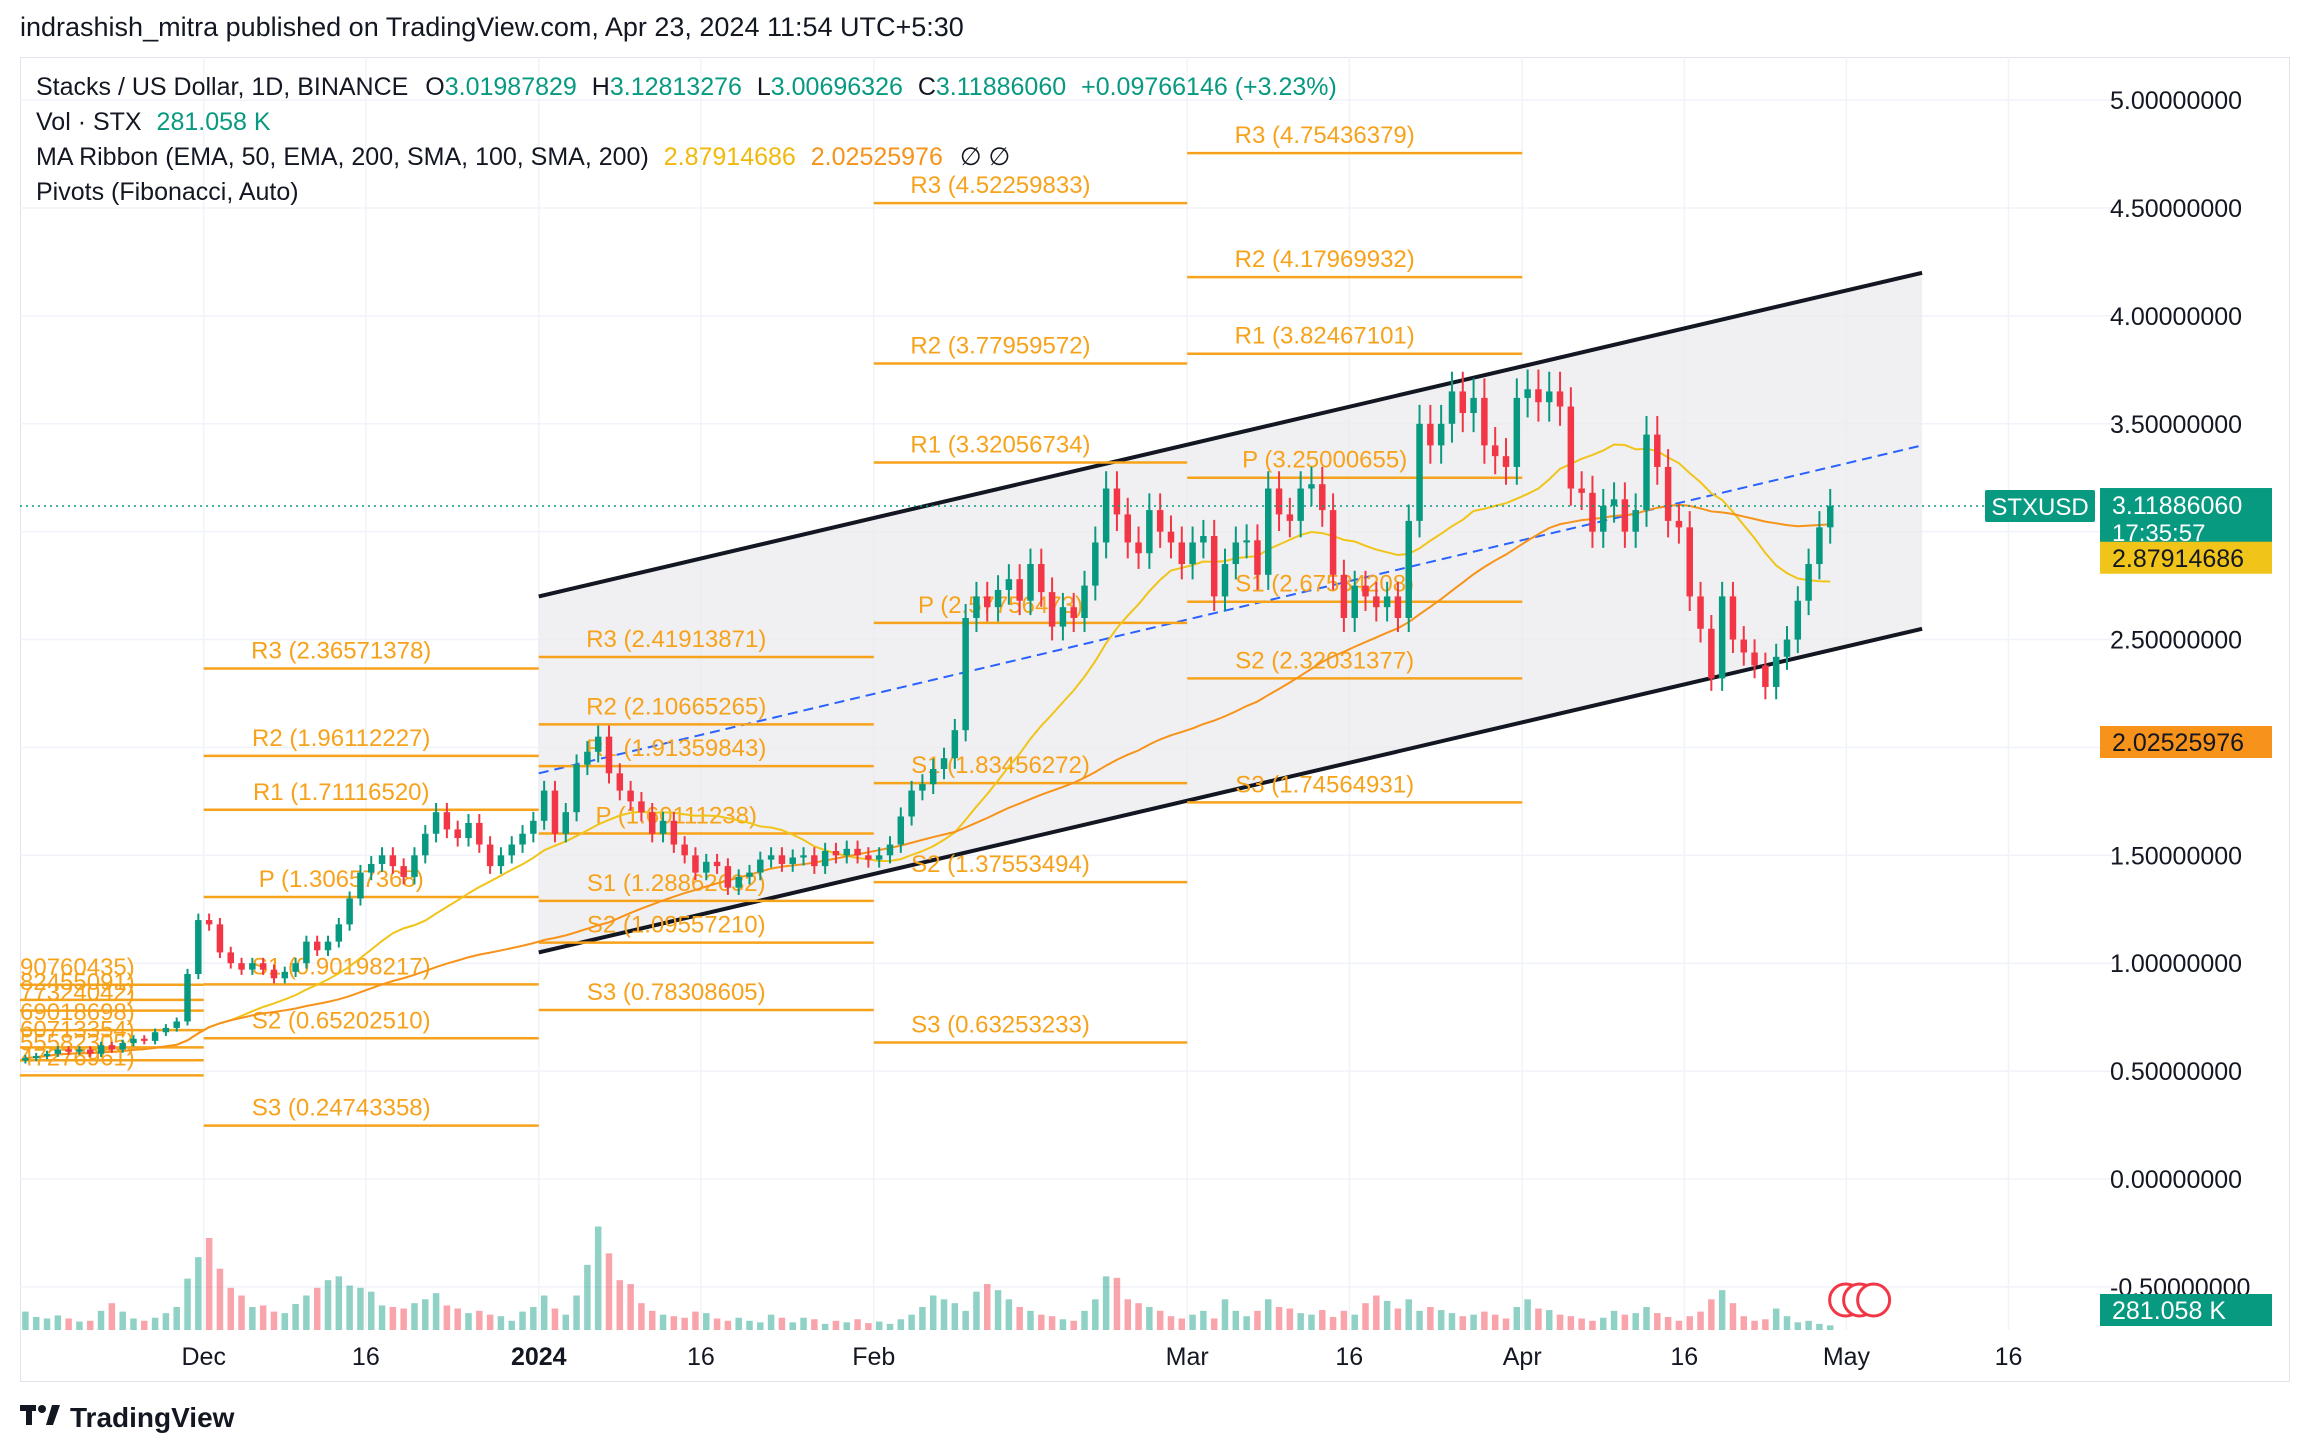  I want to click on channel-midline, so click(1230, 609).